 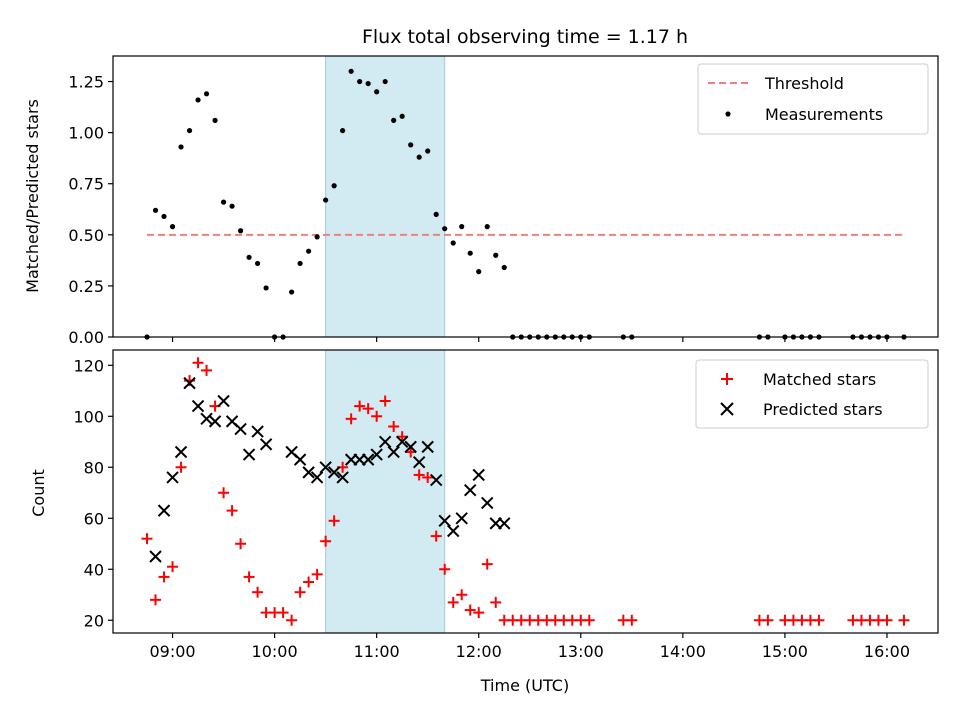 I want to click on legend-matched-marker, so click(x=727, y=379).